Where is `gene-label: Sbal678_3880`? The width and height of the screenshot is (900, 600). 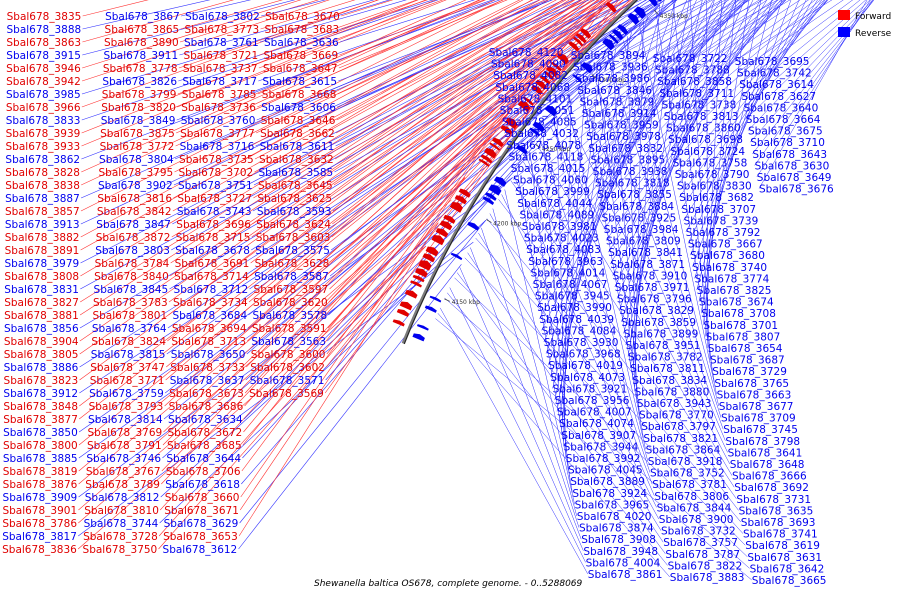
gene-label: Sbal678_3880 is located at coordinates (672, 392).